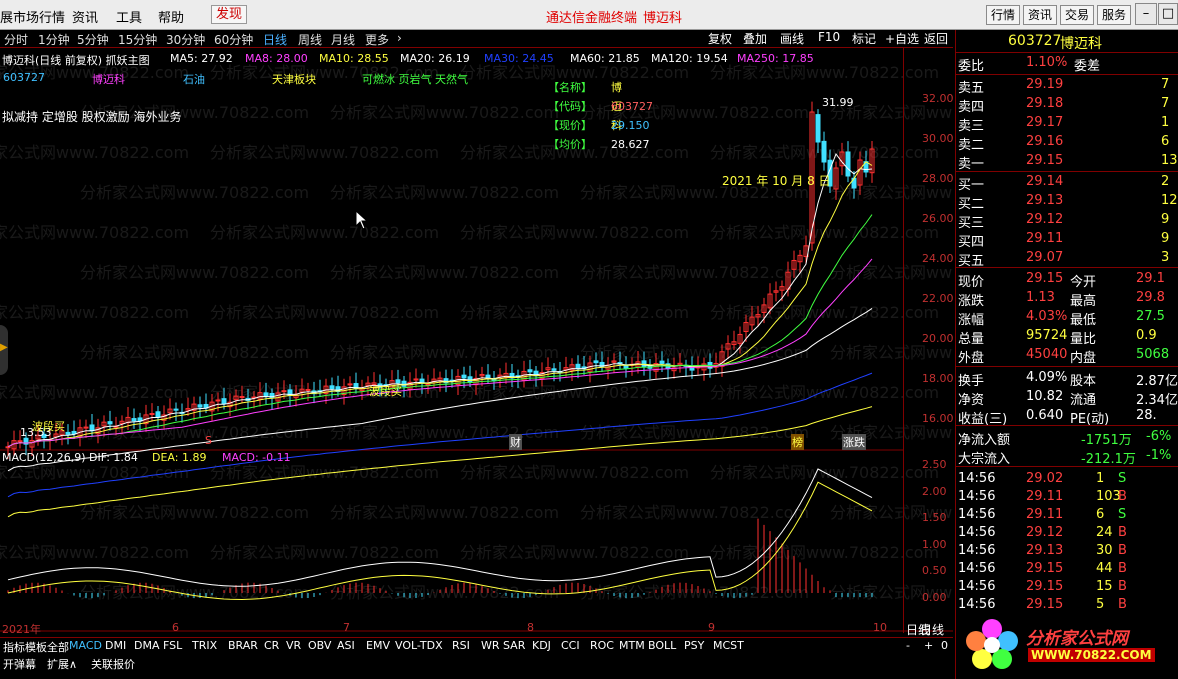  Describe the element at coordinates (1104, 550) in the screenshot. I see `trade-volume: 30` at that location.